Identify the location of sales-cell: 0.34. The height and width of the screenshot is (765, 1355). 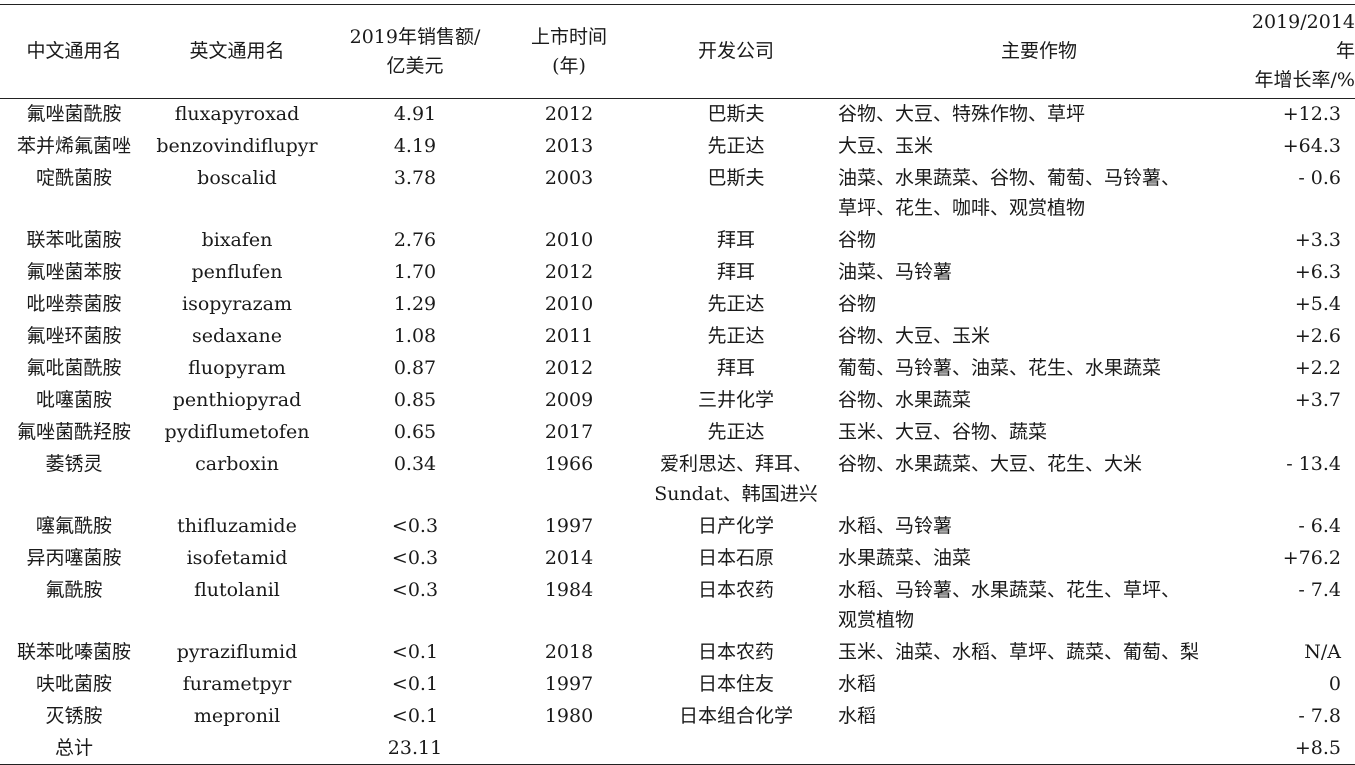
(415, 464).